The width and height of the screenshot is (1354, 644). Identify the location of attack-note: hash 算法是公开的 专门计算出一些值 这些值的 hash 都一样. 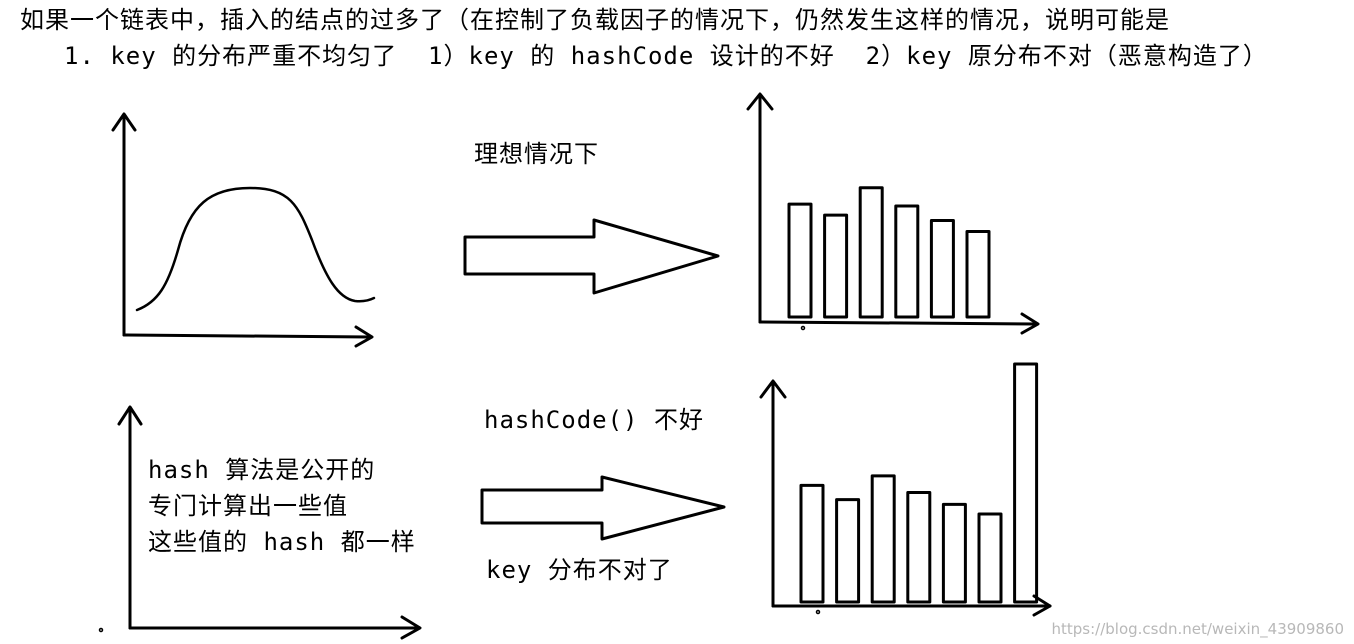
(282, 506).